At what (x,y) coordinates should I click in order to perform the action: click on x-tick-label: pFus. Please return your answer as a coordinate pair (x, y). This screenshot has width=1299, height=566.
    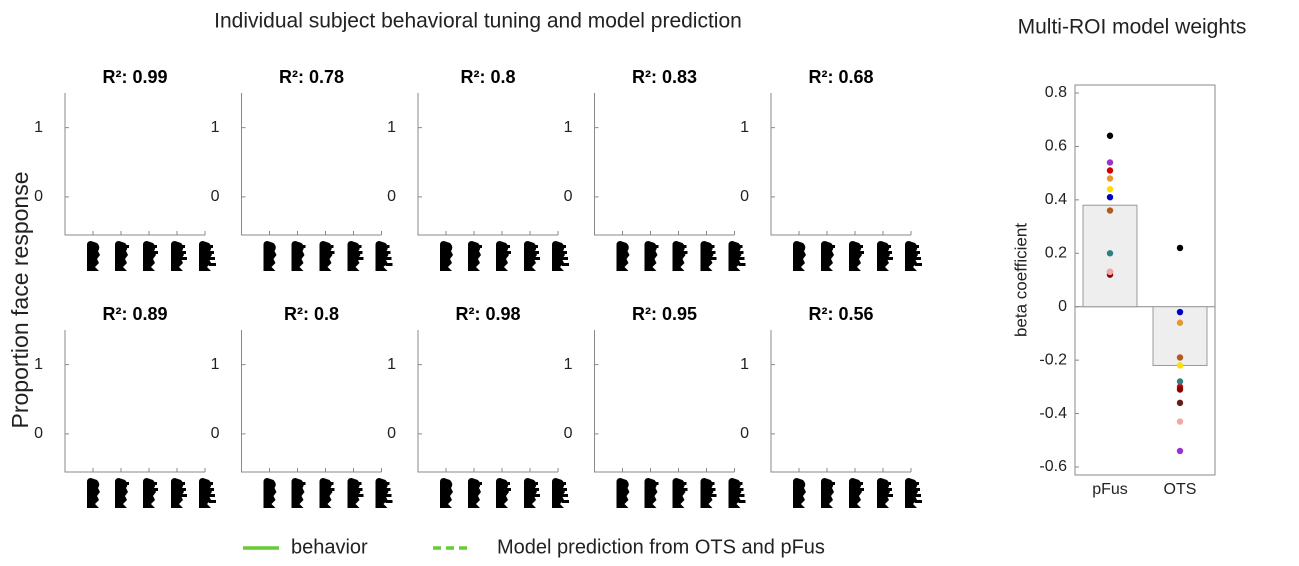
    Looking at the image, I should click on (1110, 489).